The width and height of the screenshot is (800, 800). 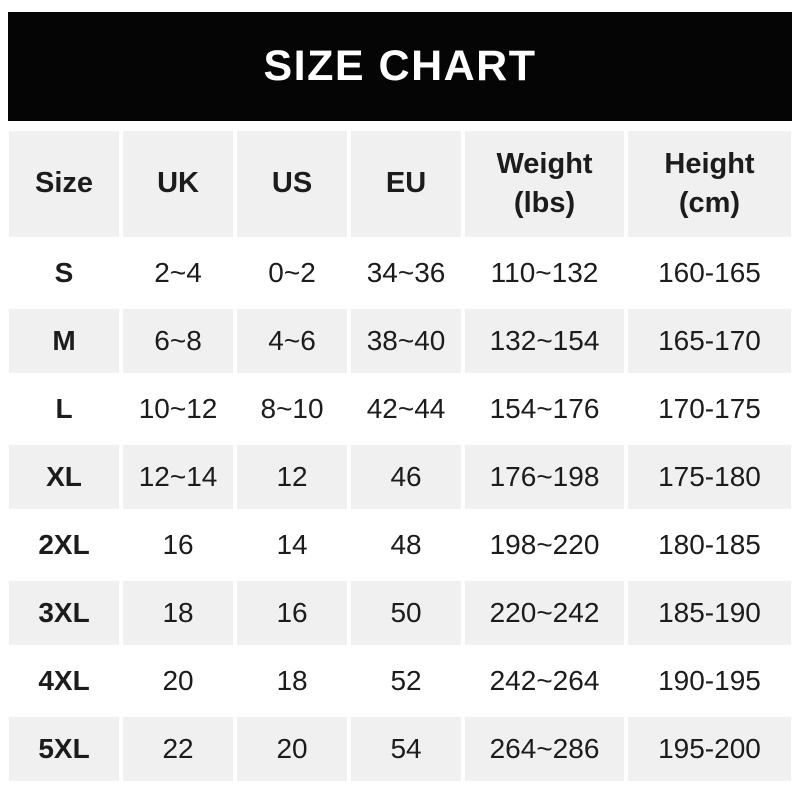 I want to click on column-header-eu: EU, so click(x=406, y=184).